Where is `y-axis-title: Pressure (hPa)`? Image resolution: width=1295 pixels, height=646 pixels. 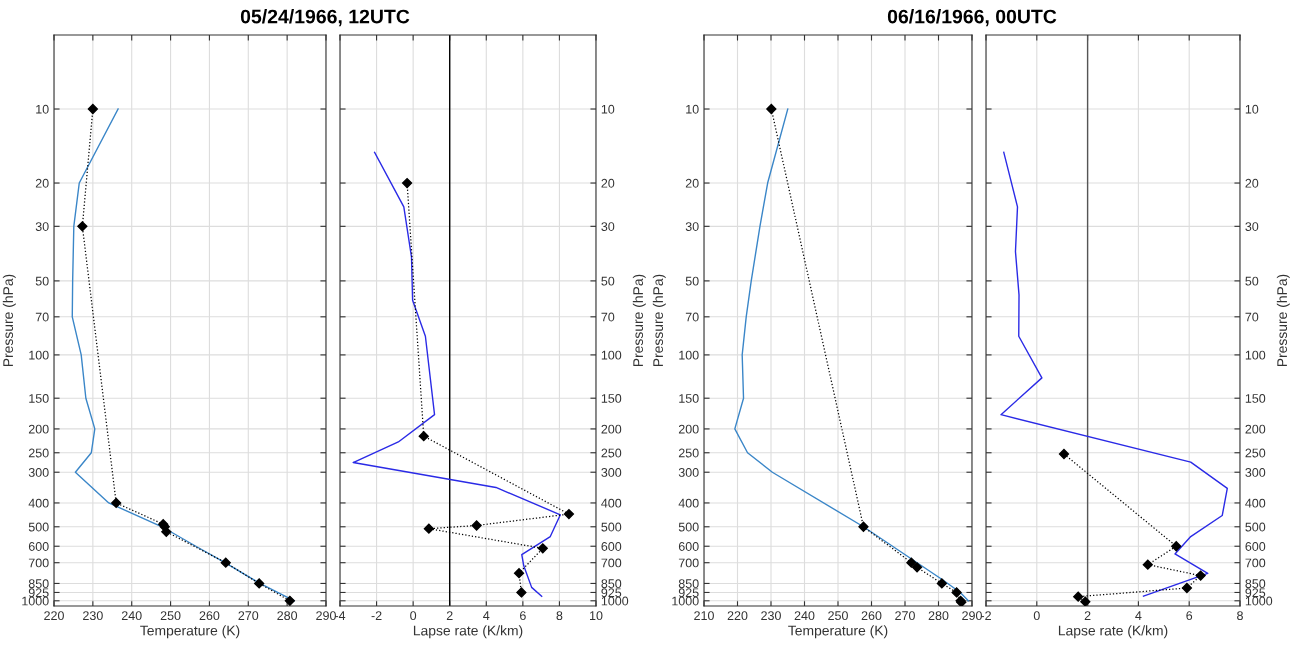
y-axis-title: Pressure (hPa) is located at coordinates (659, 320).